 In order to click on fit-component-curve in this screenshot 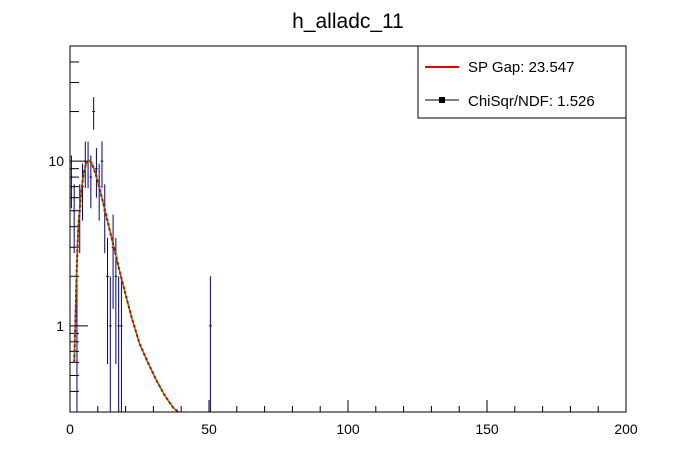, I will do `click(126, 286)`.